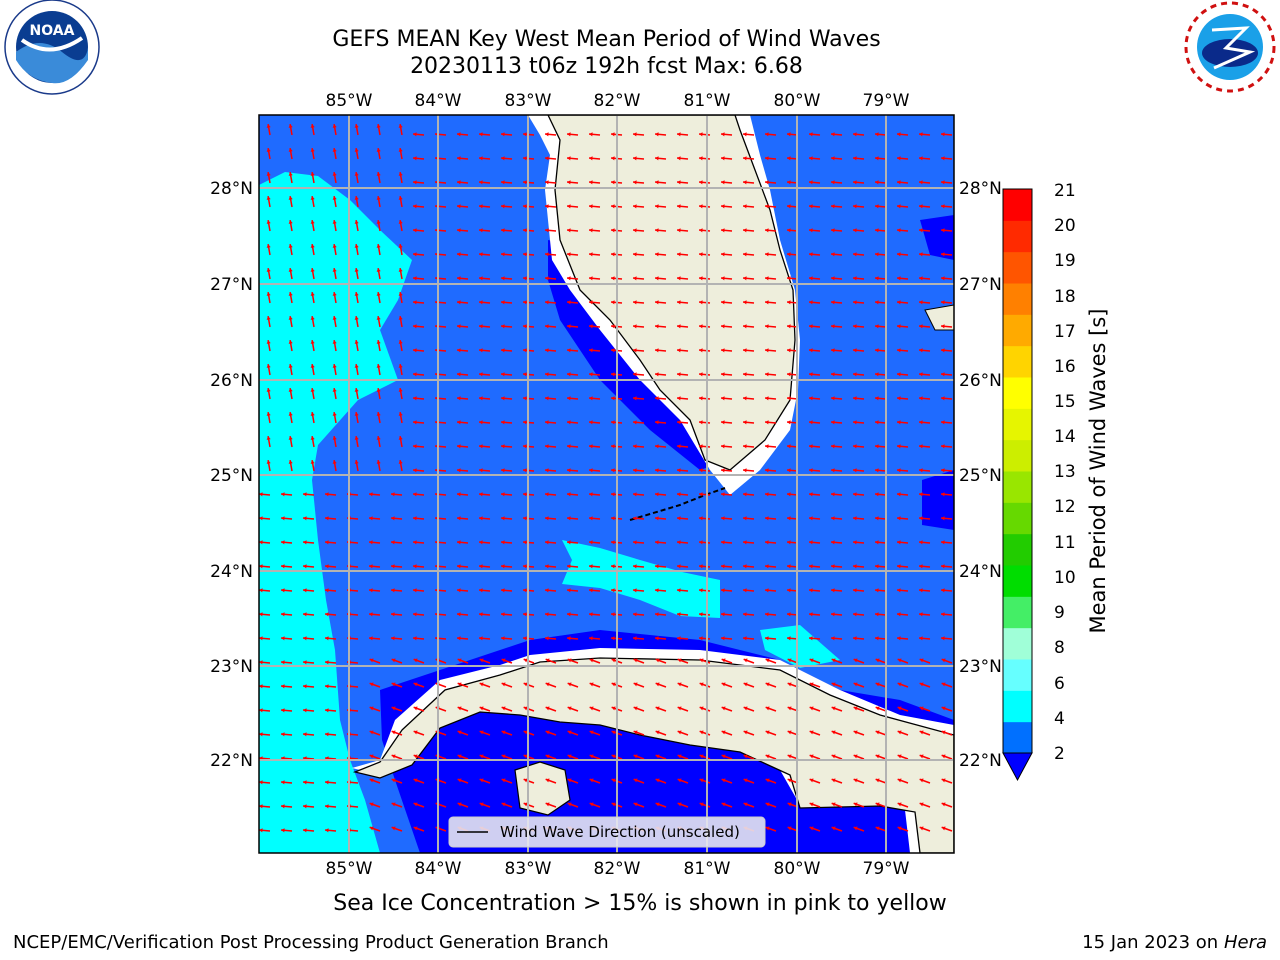 The height and width of the screenshot is (960, 1280). Describe the element at coordinates (797, 101) in the screenshot. I see `lon-label-top: 80°W` at that location.